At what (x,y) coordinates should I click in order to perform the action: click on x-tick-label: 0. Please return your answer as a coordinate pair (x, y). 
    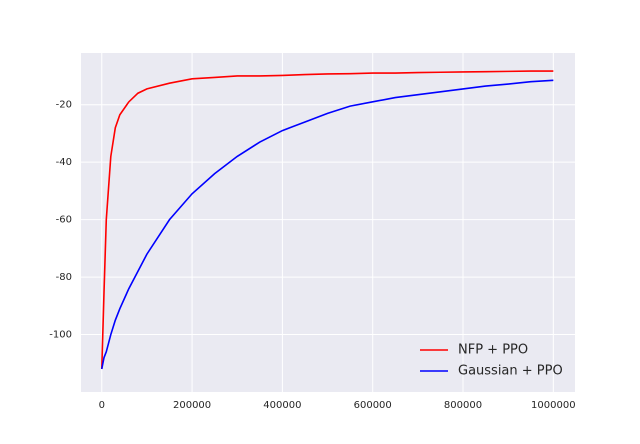
    Looking at the image, I should click on (102, 405).